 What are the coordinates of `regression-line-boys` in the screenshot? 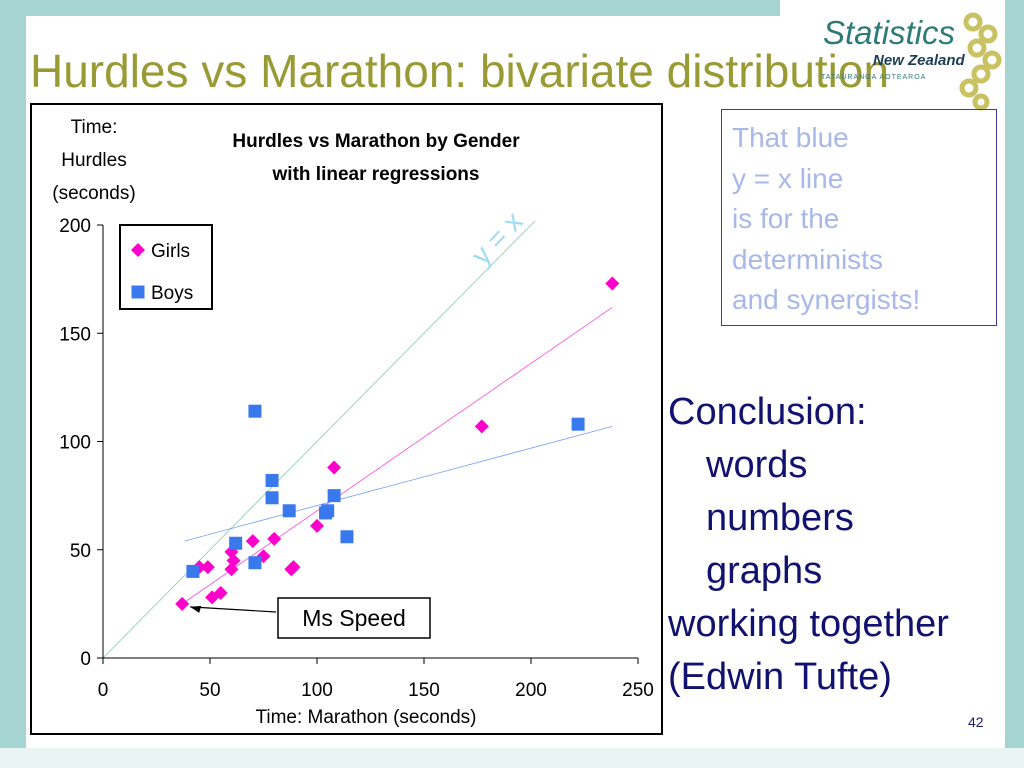 It's located at (398, 483).